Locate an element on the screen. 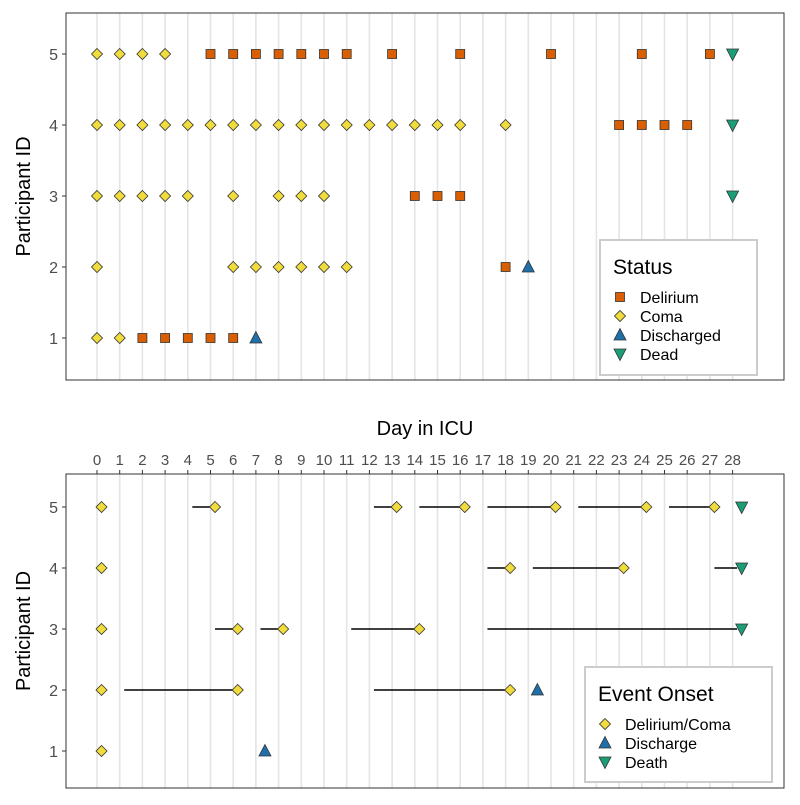 This screenshot has width=800, height=805. legend-delirium-coma-label: Delirium/Coma is located at coordinates (678, 725).